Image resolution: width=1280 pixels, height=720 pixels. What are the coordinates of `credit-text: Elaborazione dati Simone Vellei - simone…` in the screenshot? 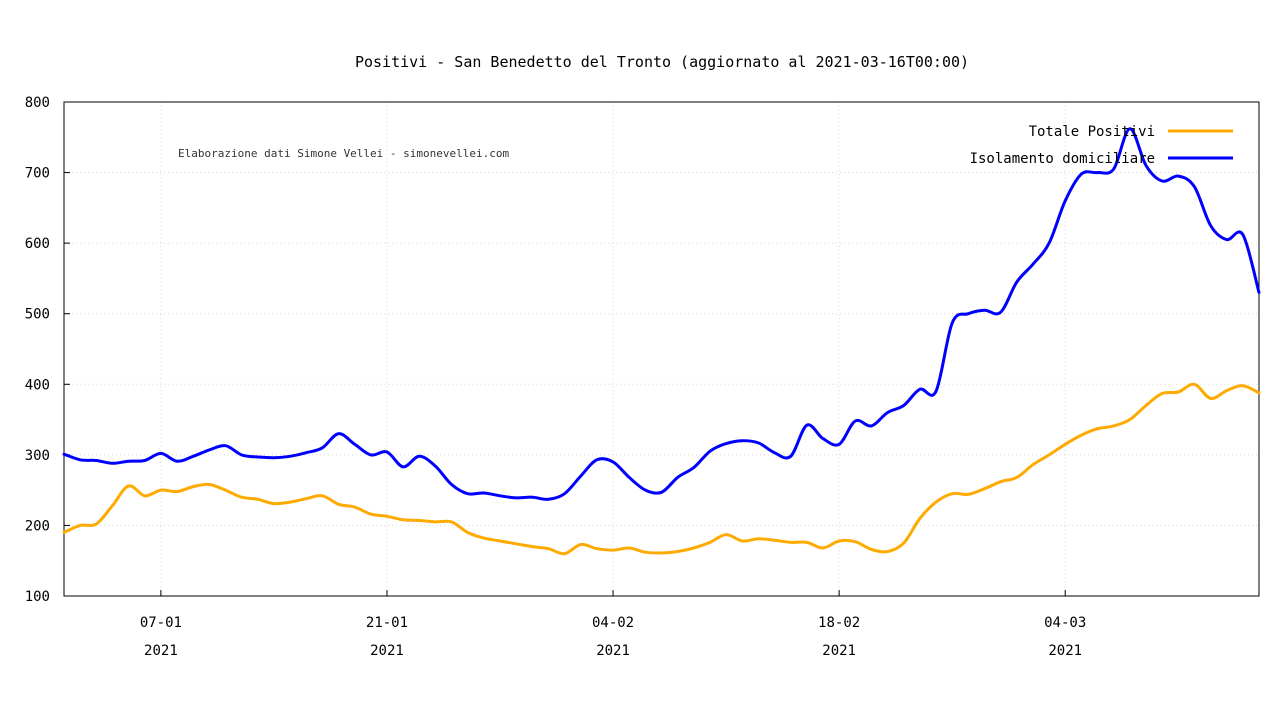 It's located at (344, 153).